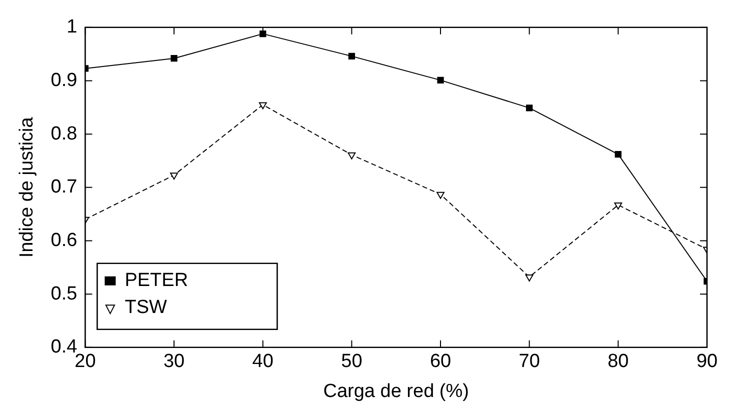 The width and height of the screenshot is (729, 417). Describe the element at coordinates (351, 361) in the screenshot. I see `x-tick-label: 50` at that location.